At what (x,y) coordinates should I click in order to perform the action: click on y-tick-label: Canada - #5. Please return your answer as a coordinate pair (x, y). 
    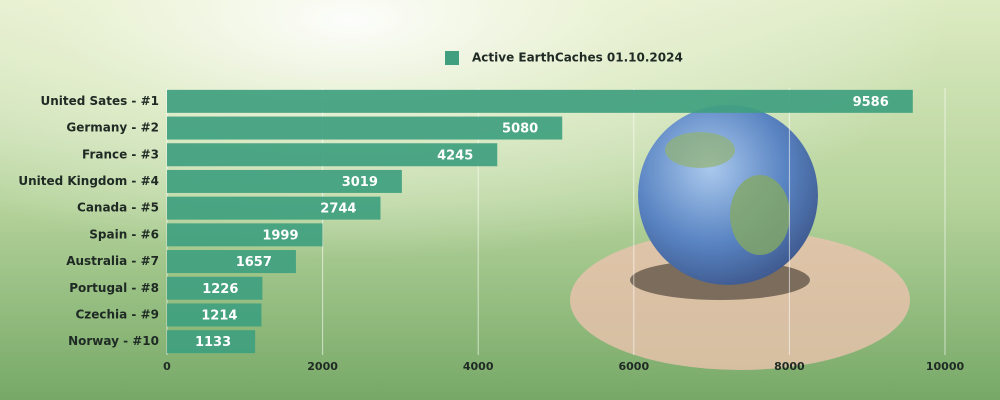
    Looking at the image, I should click on (118, 208).